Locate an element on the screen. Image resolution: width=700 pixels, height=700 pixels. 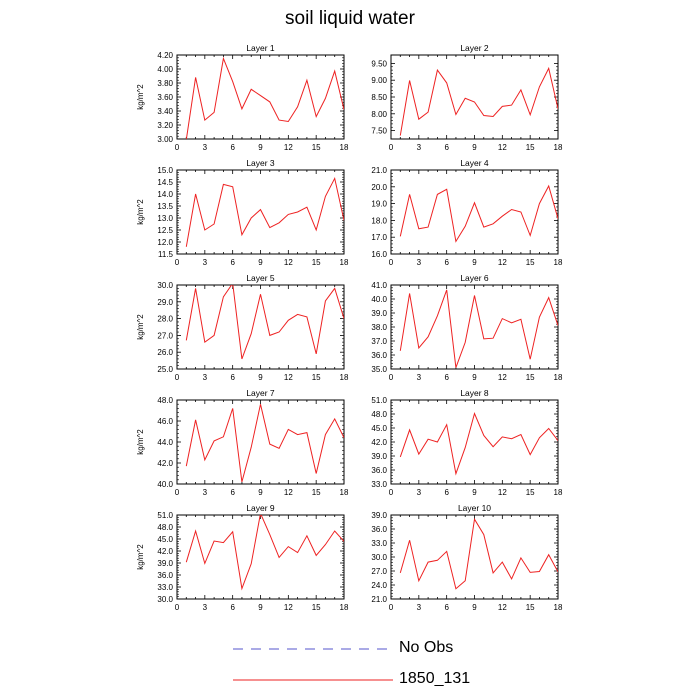
panel-3-ytick-label: 14.5 is located at coordinates (165, 182).